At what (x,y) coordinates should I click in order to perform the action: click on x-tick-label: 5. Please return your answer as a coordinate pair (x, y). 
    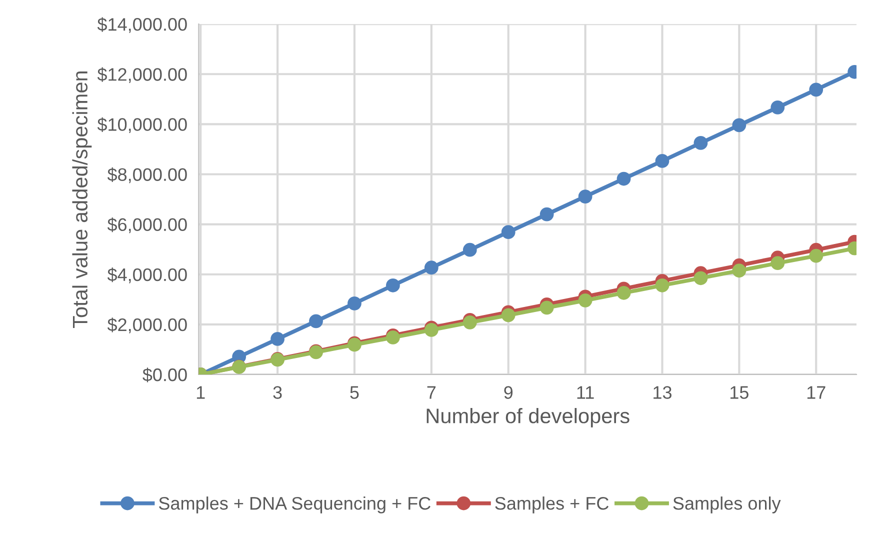
    Looking at the image, I should click on (354, 392).